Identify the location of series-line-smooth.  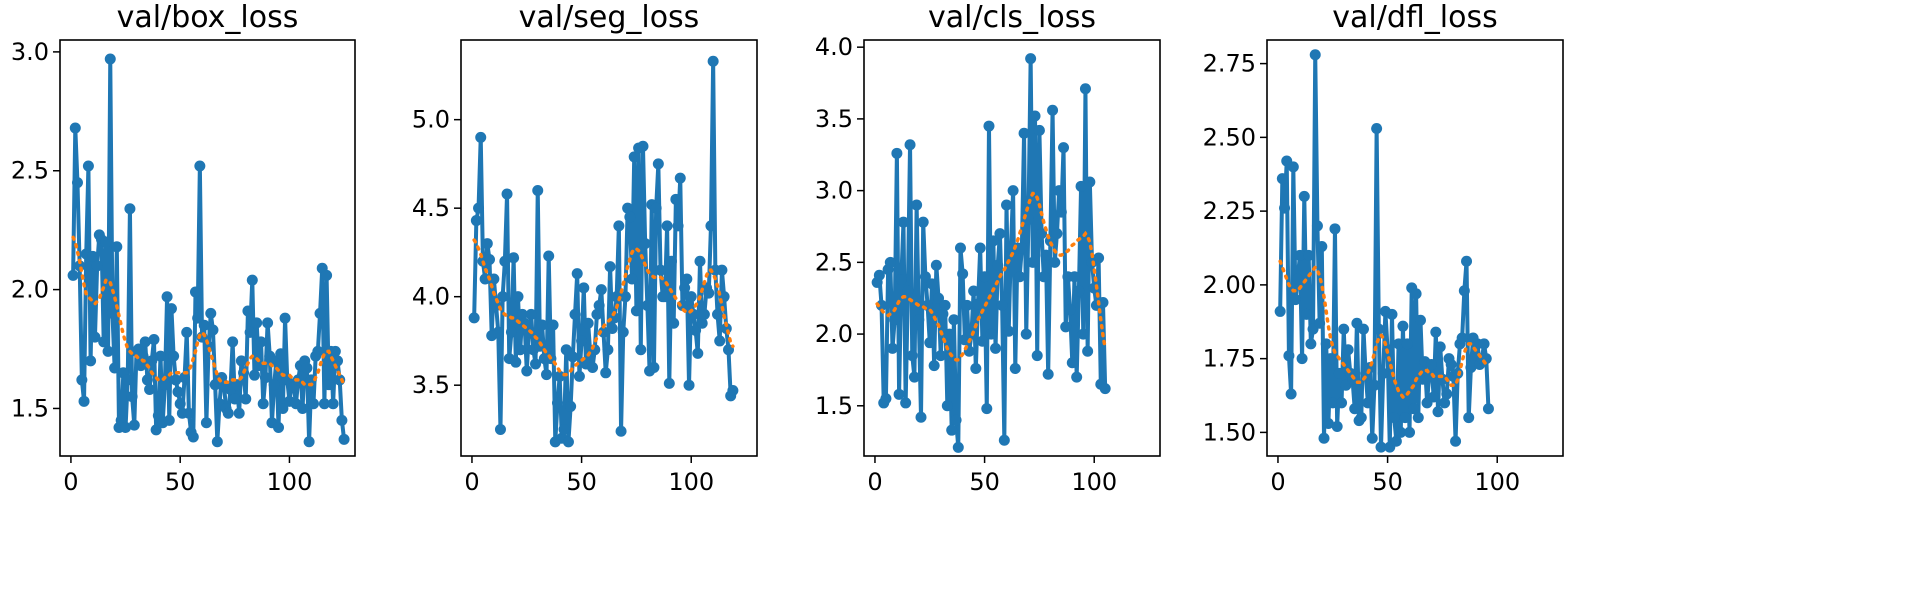
(1384, 329).